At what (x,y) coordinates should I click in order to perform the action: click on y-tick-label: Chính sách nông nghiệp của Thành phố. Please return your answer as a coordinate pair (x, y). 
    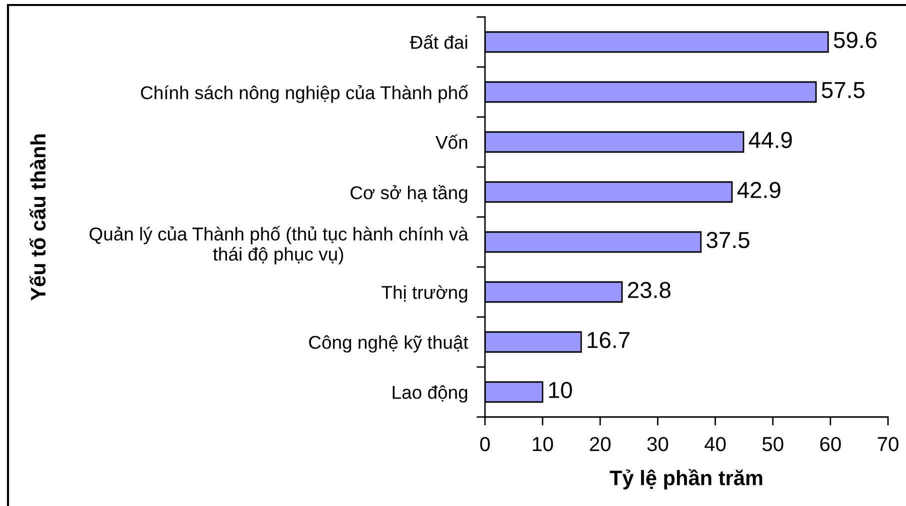
    Looking at the image, I should click on (304, 93).